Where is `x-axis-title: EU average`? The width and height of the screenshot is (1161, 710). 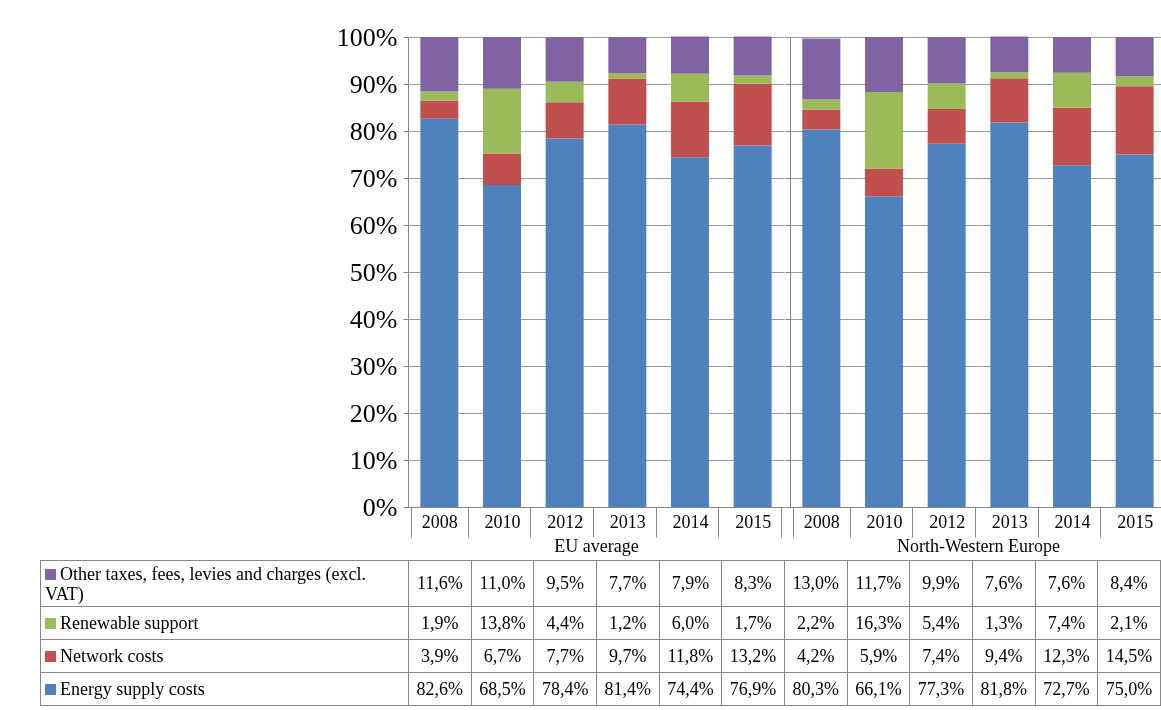
x-axis-title: EU average is located at coordinates (596, 546).